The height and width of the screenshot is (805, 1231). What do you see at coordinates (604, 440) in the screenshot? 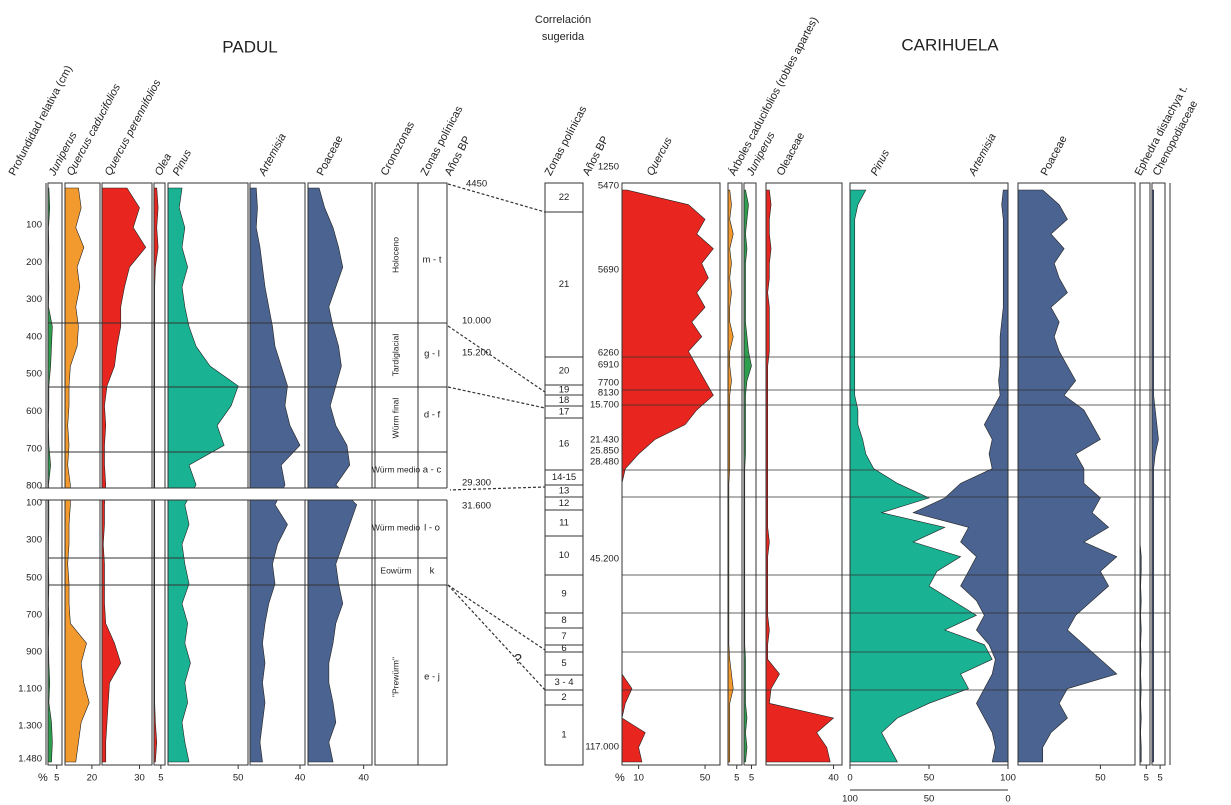
I see `age-label: 21.430` at bounding box center [604, 440].